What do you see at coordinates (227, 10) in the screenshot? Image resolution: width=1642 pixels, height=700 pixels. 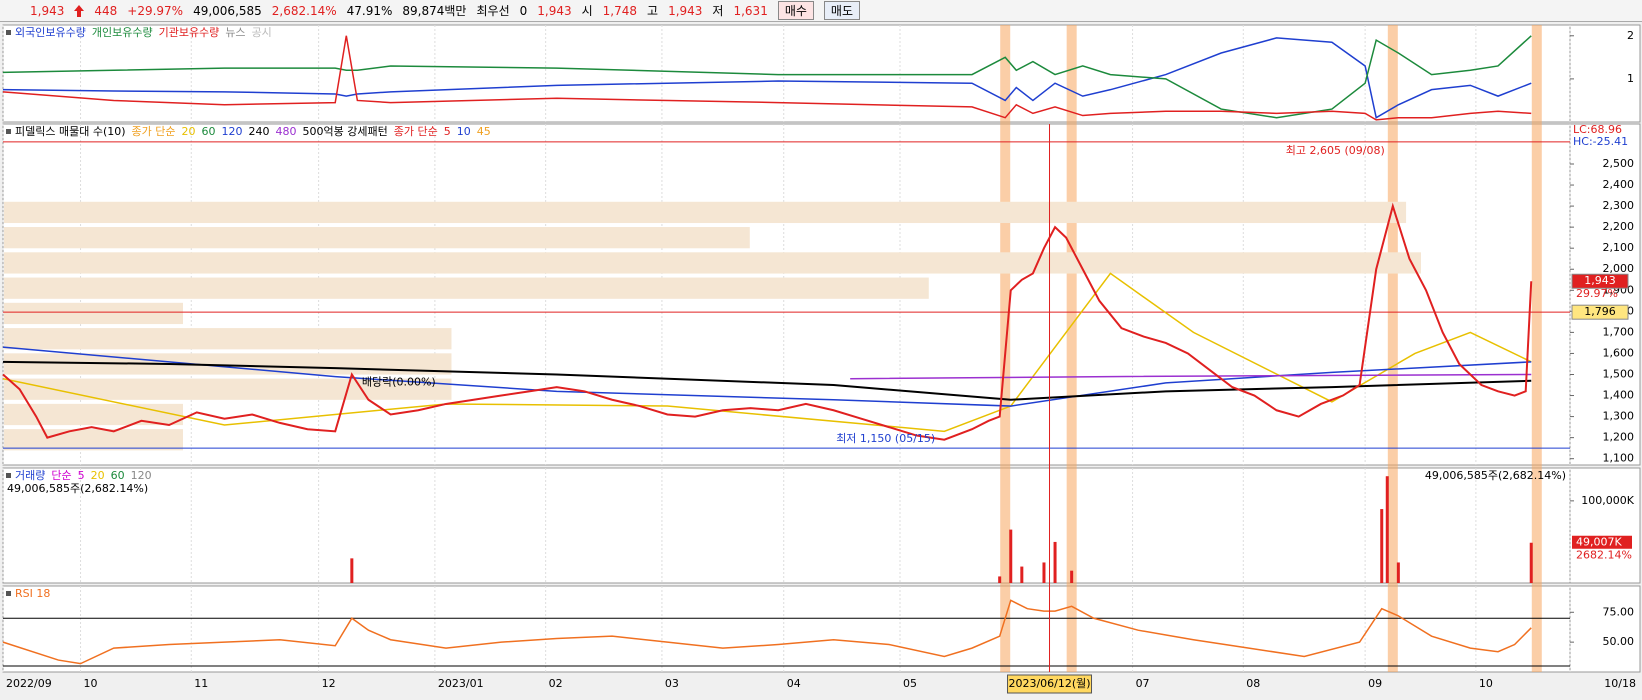 I see `volume: 49,006,585` at bounding box center [227, 10].